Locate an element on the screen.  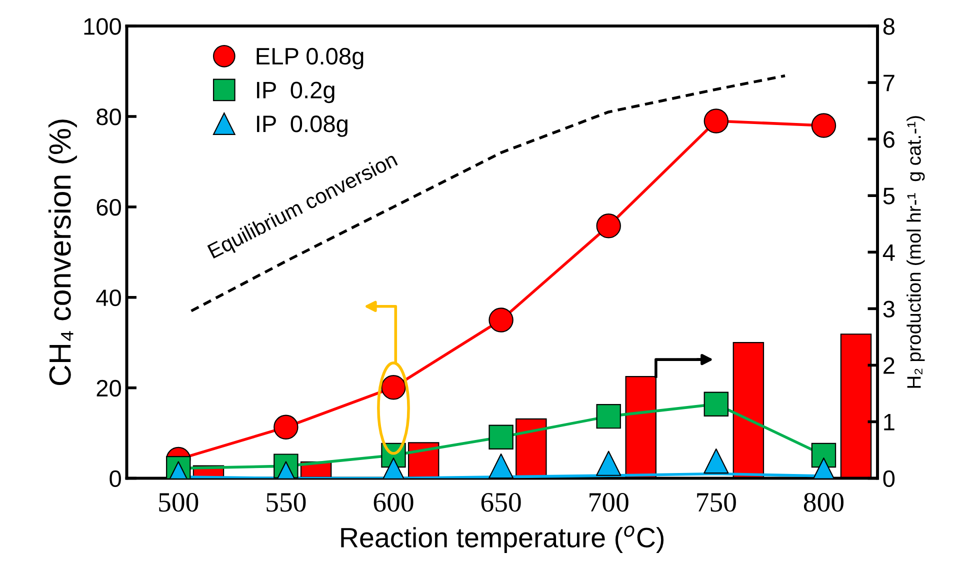
y2-tick-label: 4 is located at coordinates (888, 252).